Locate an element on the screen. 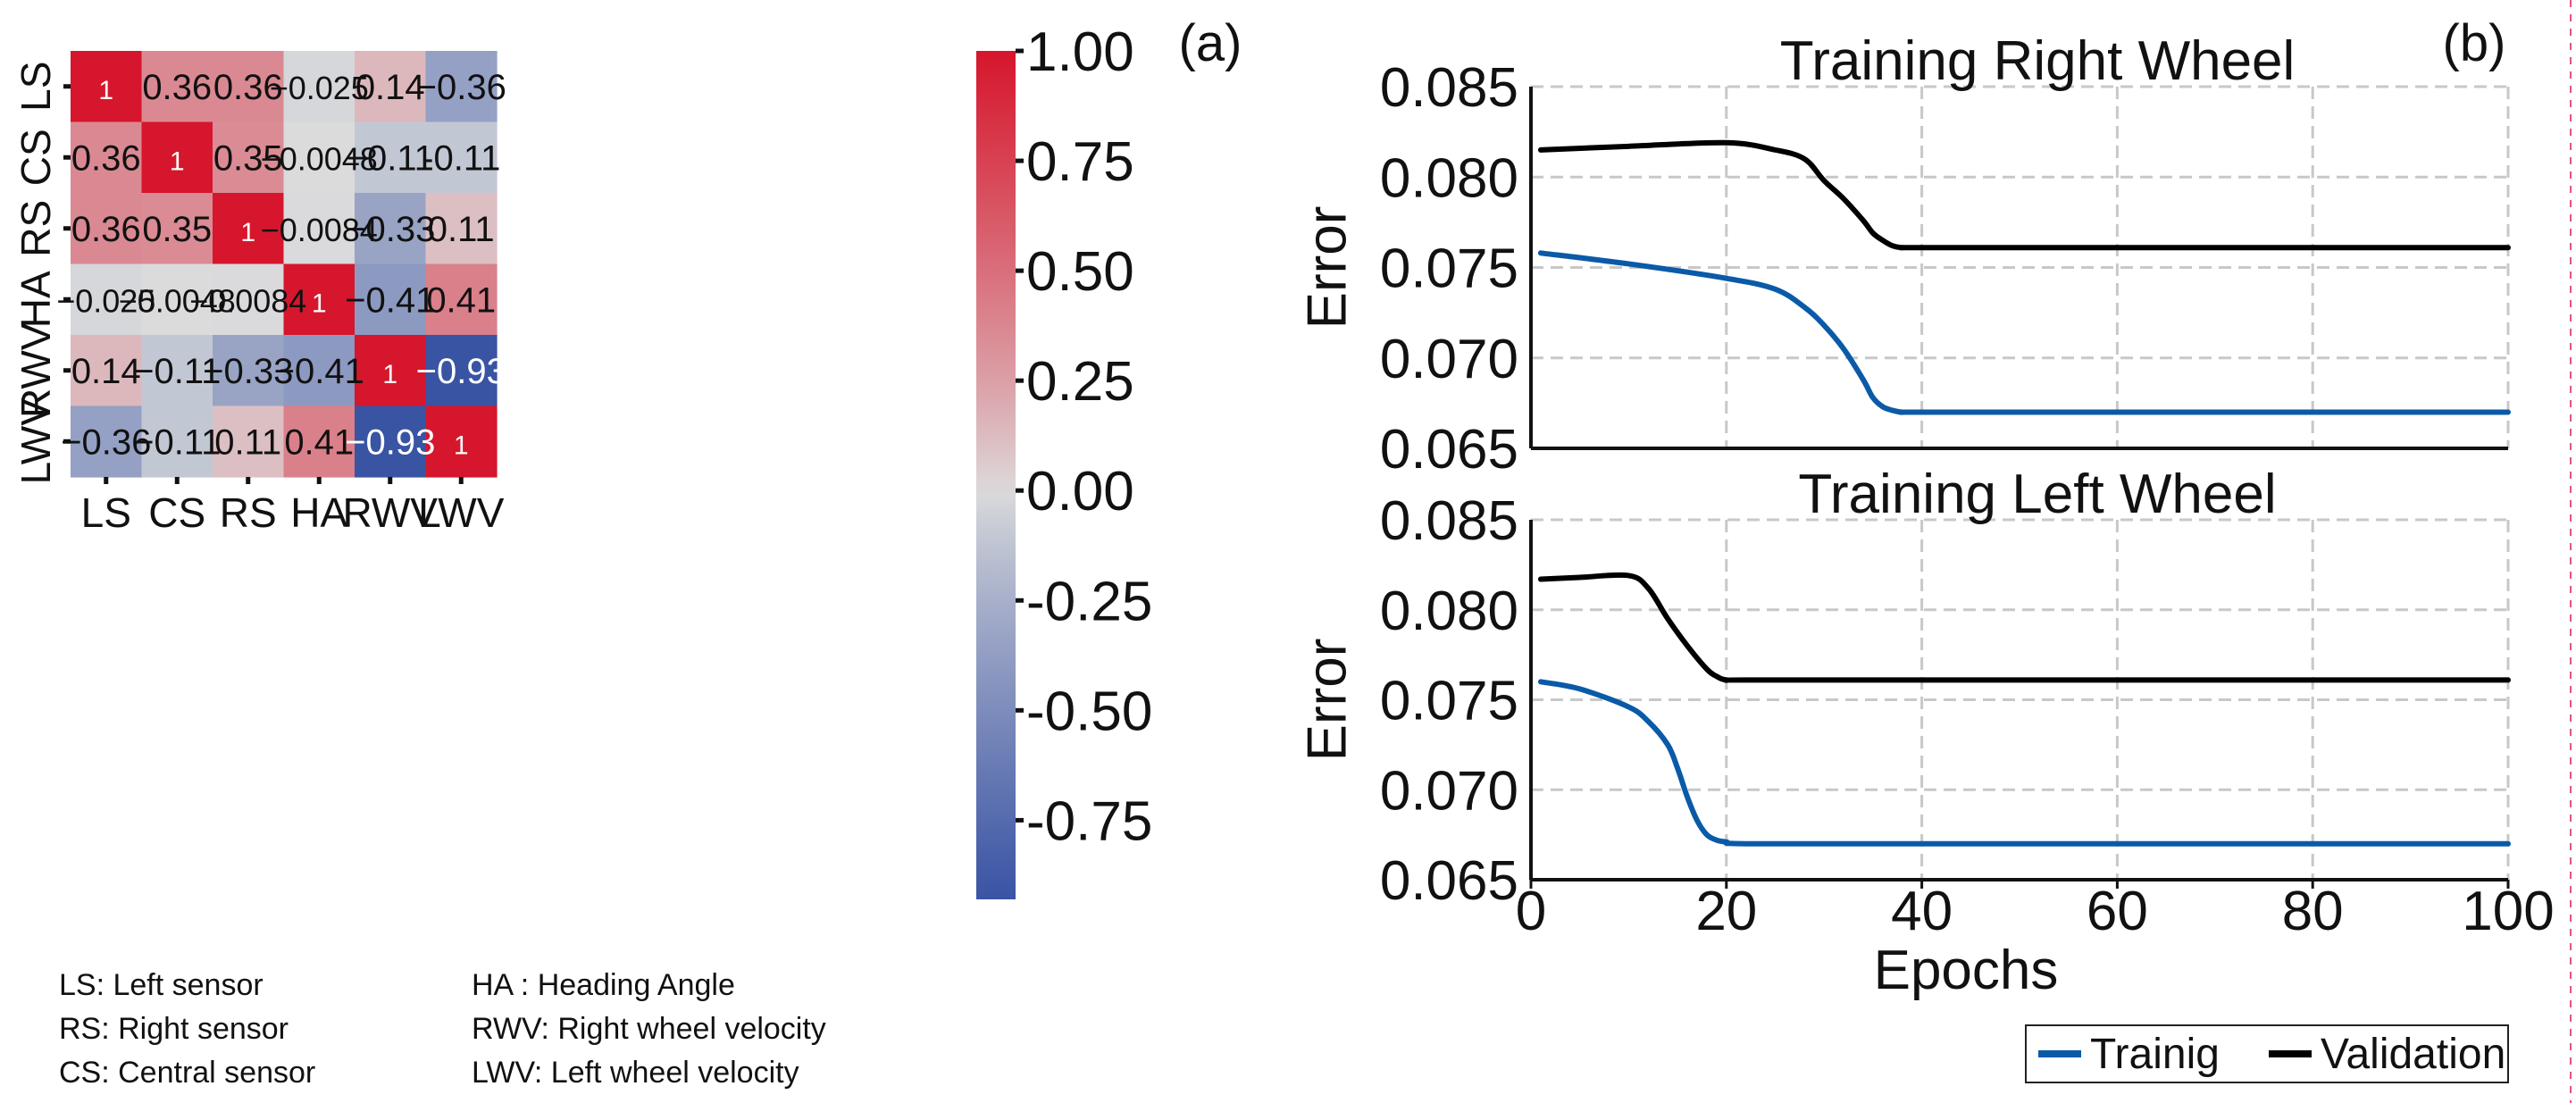 The height and width of the screenshot is (1103, 2576). y-tick-label: 0.065 is located at coordinates (1449, 881).